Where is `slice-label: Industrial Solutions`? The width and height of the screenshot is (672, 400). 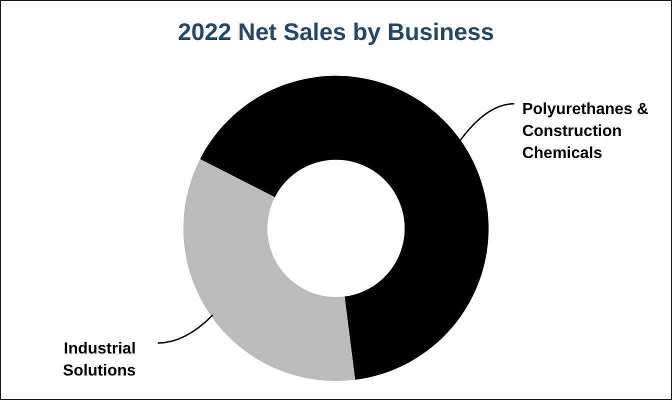 slice-label: Industrial Solutions is located at coordinates (99, 360).